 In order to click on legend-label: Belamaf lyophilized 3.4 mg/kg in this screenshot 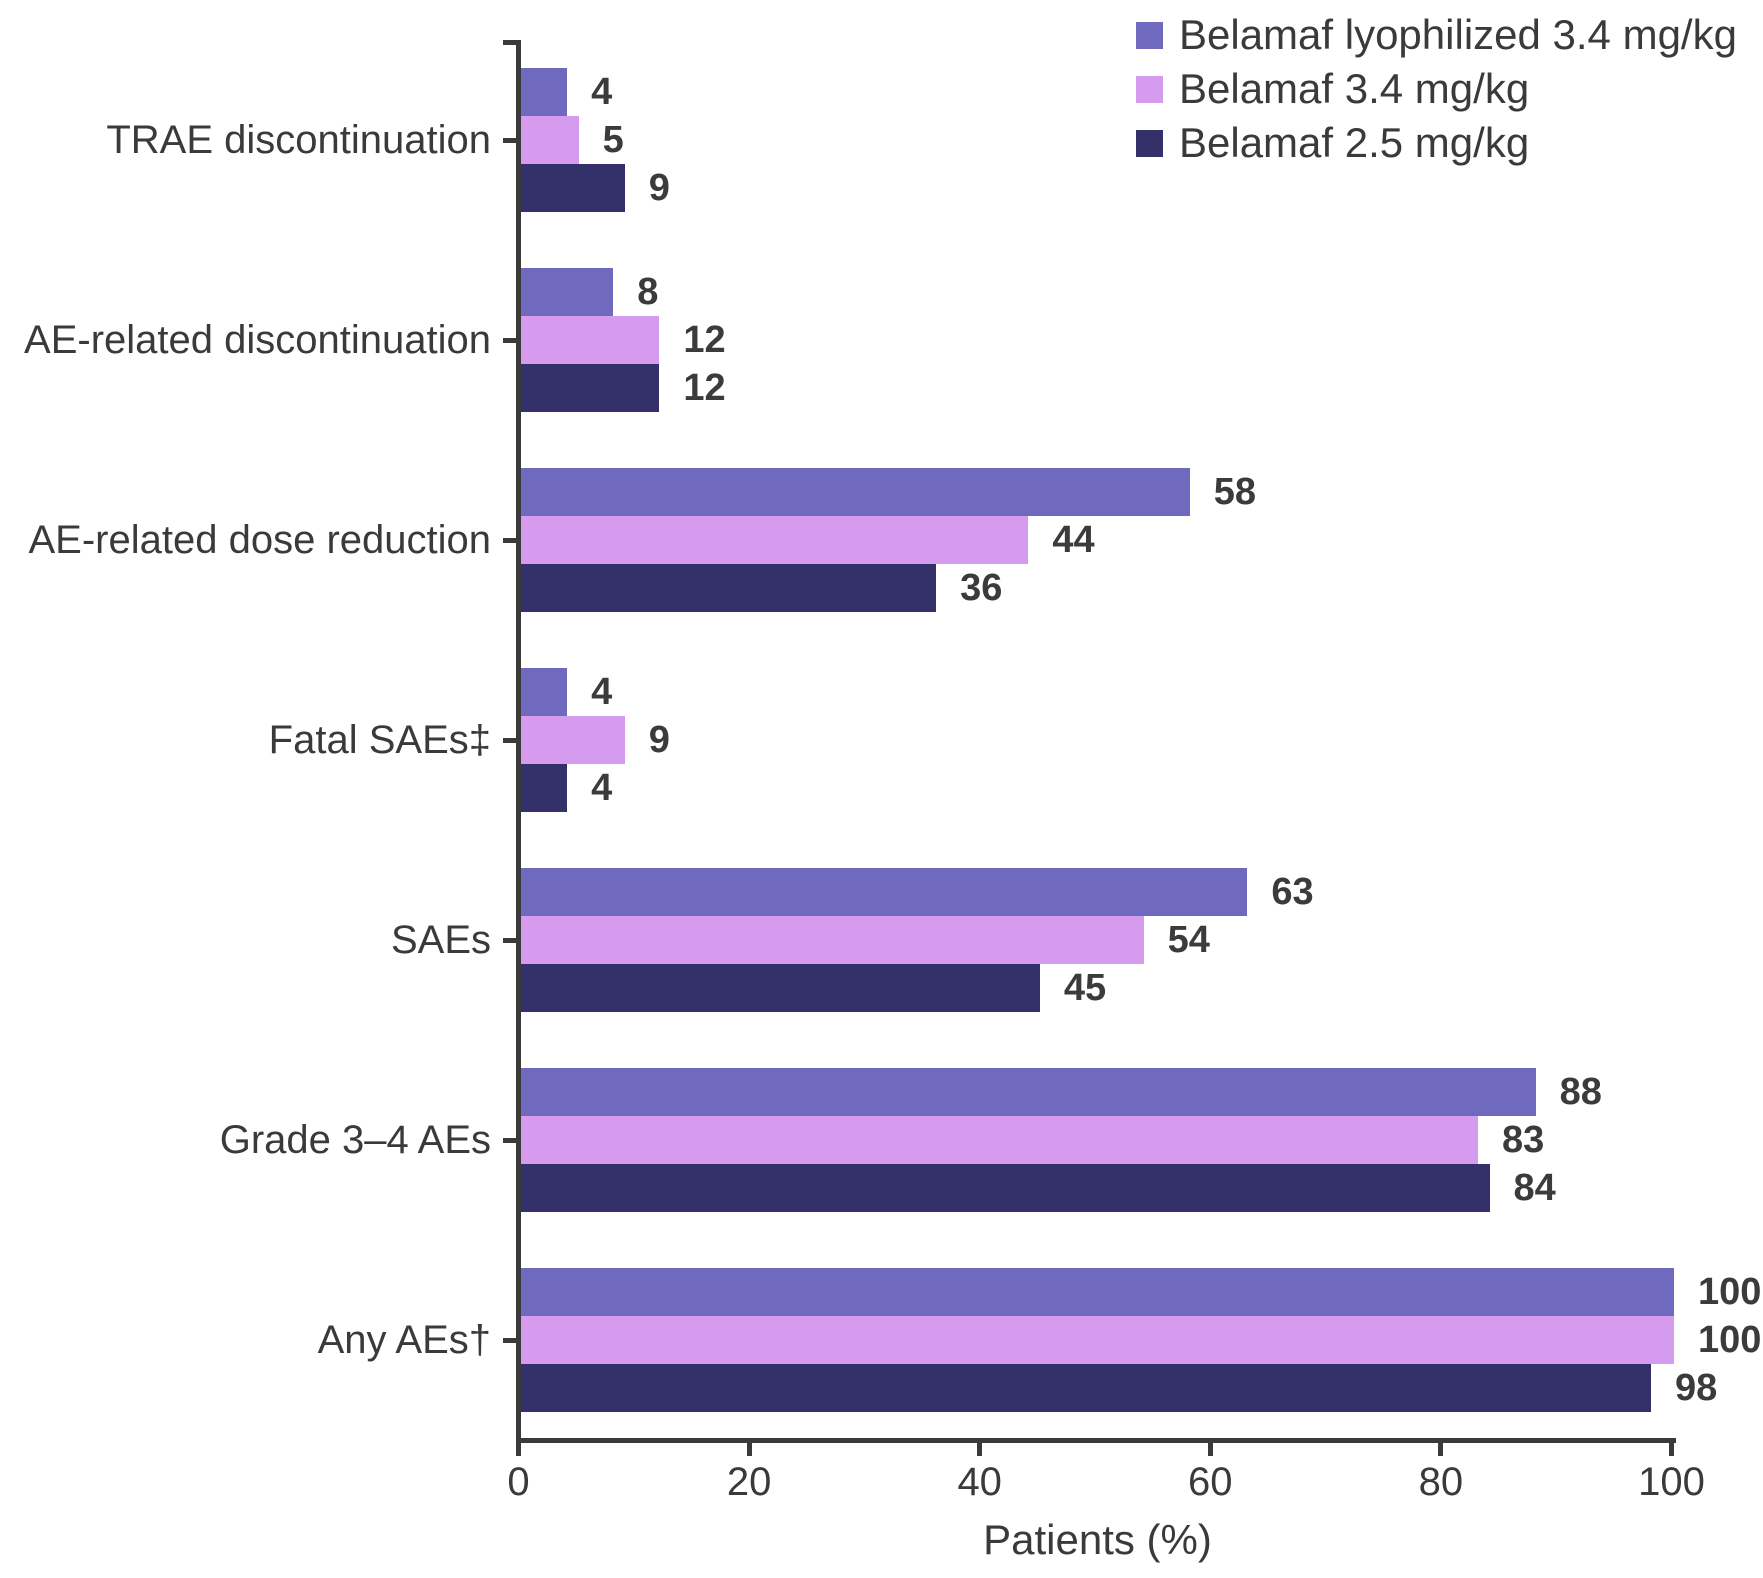, I will do `click(1458, 34)`.